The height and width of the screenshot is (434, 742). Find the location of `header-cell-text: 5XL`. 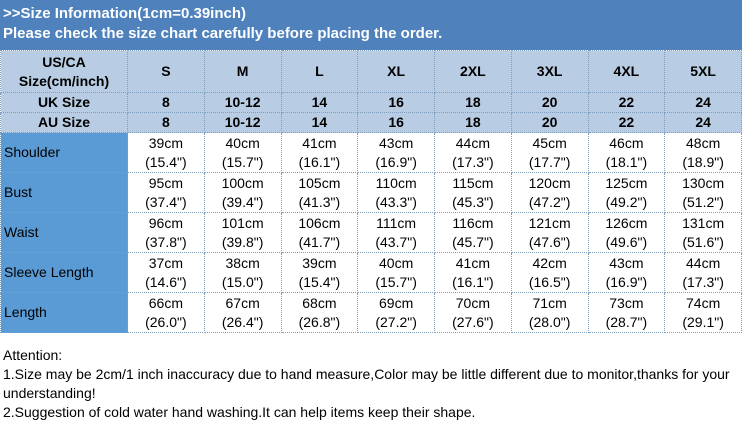

header-cell-text: 5XL is located at coordinates (703, 71).